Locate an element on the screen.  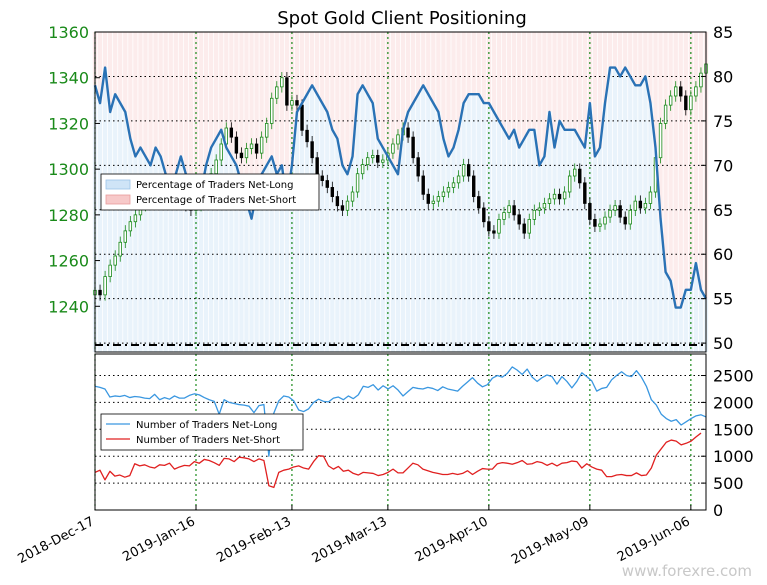
legend-swatch-net-short is located at coordinates (118, 199).